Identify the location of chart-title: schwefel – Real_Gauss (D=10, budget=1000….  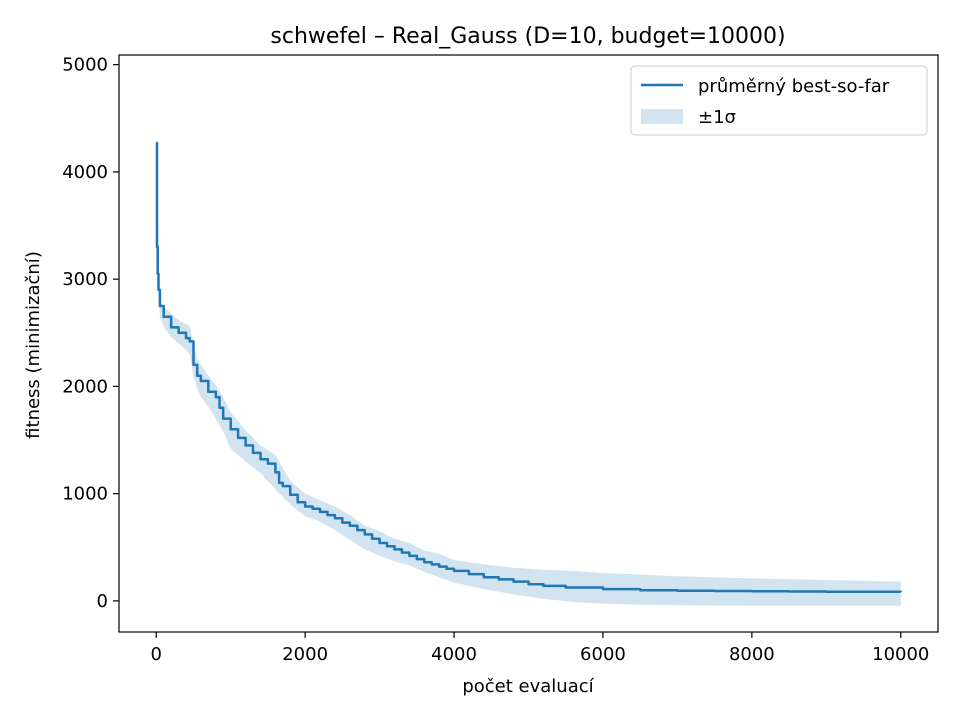
(527, 36).